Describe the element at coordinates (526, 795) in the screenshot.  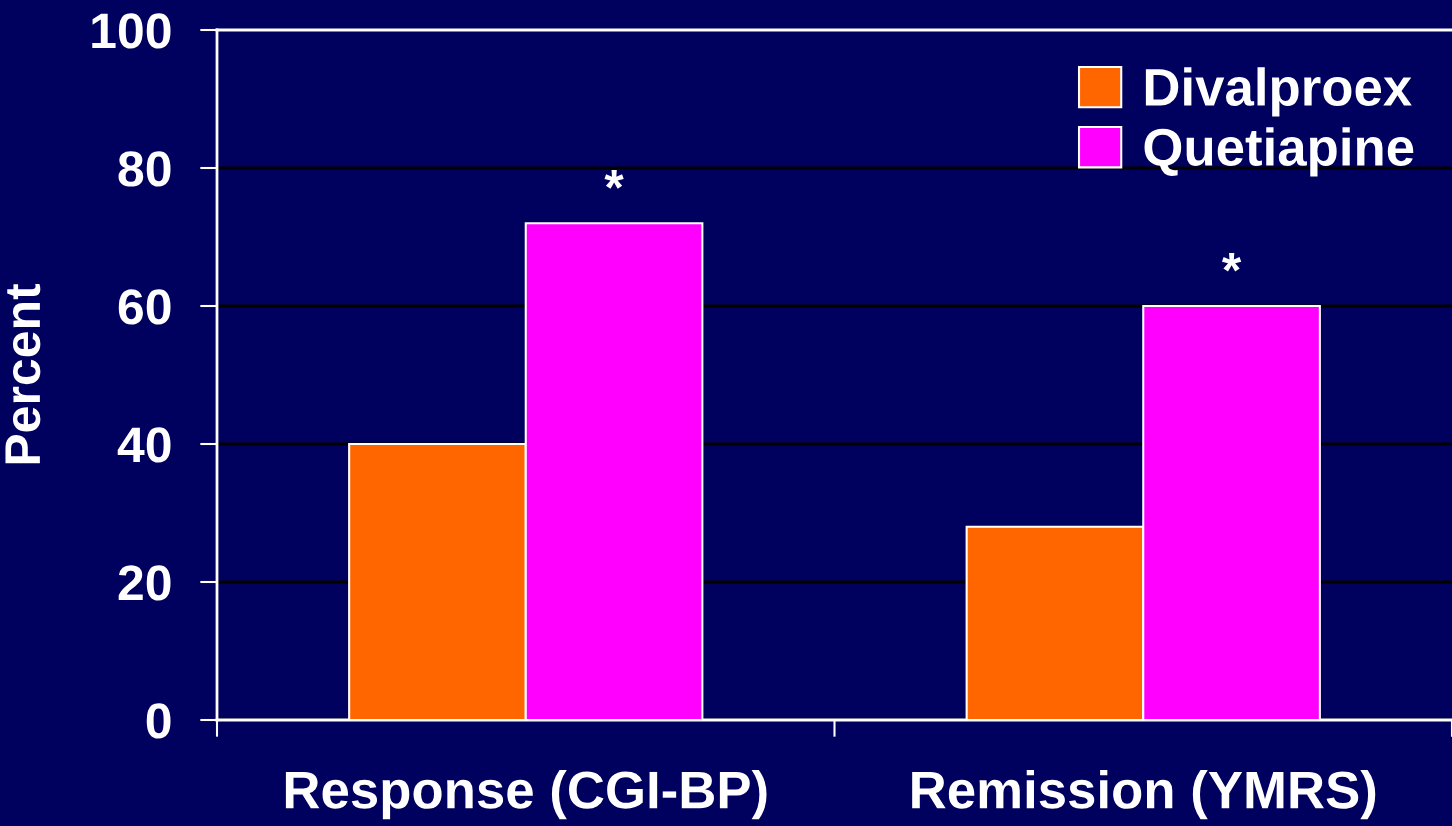
I see `x-tick-label: Response (CGI-BP)` at that location.